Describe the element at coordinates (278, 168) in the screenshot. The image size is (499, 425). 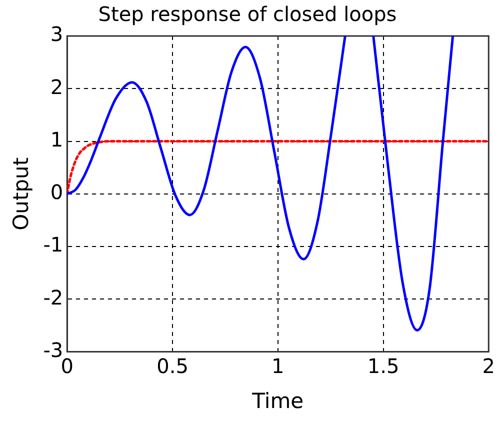
I see `line-series` at that location.